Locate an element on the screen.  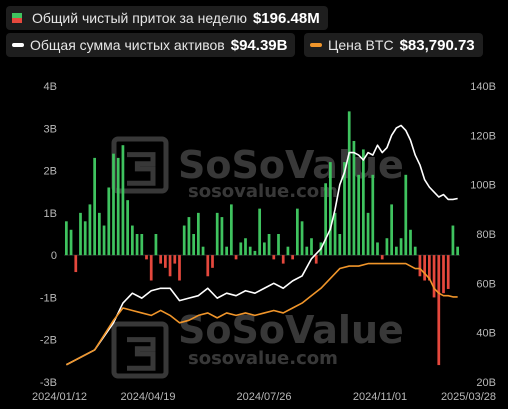
sosovalue-logo-icon-bottom-mark is located at coordinates (141, 354).